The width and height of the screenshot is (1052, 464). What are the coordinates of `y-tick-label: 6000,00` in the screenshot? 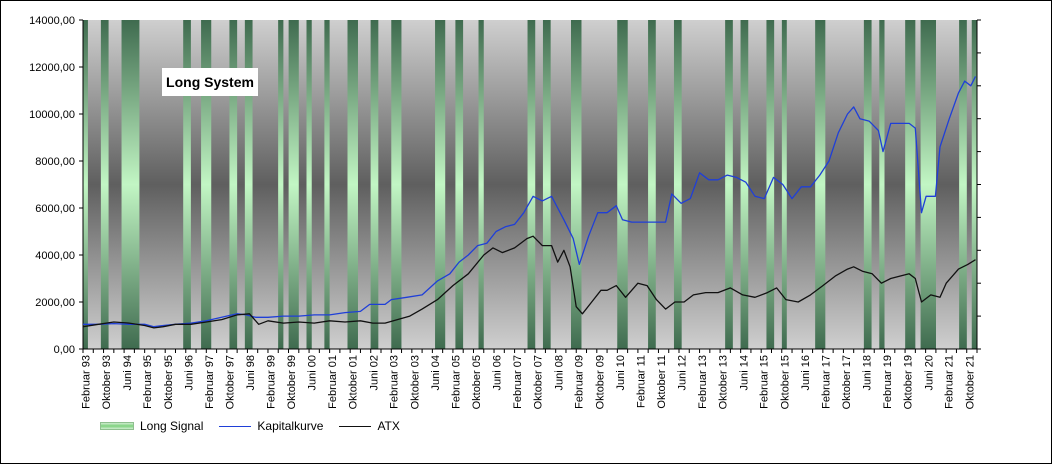 It's located at (55, 209).